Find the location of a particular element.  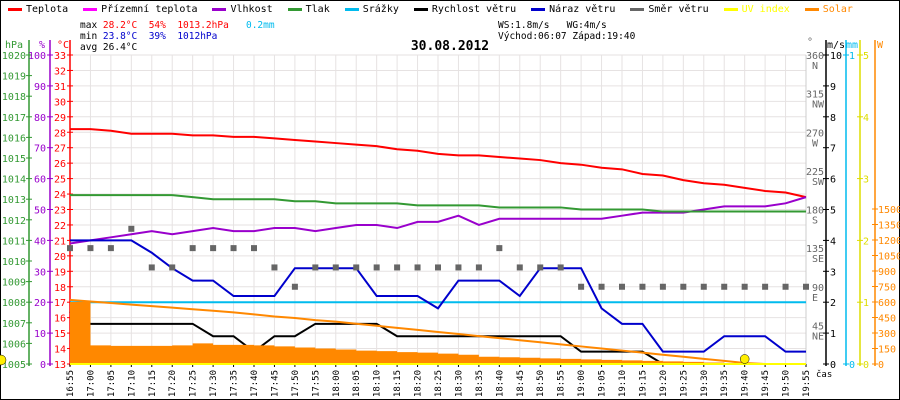

humidity-tick-label: 40 is located at coordinates (40, 241).